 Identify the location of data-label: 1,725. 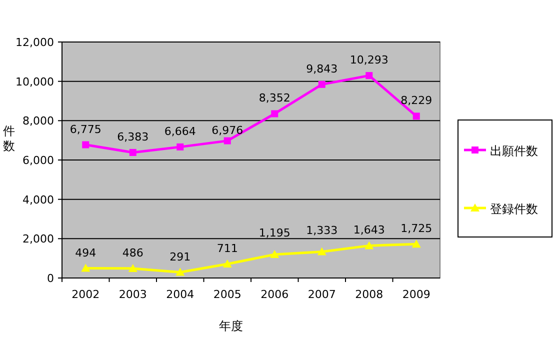
(416, 229).